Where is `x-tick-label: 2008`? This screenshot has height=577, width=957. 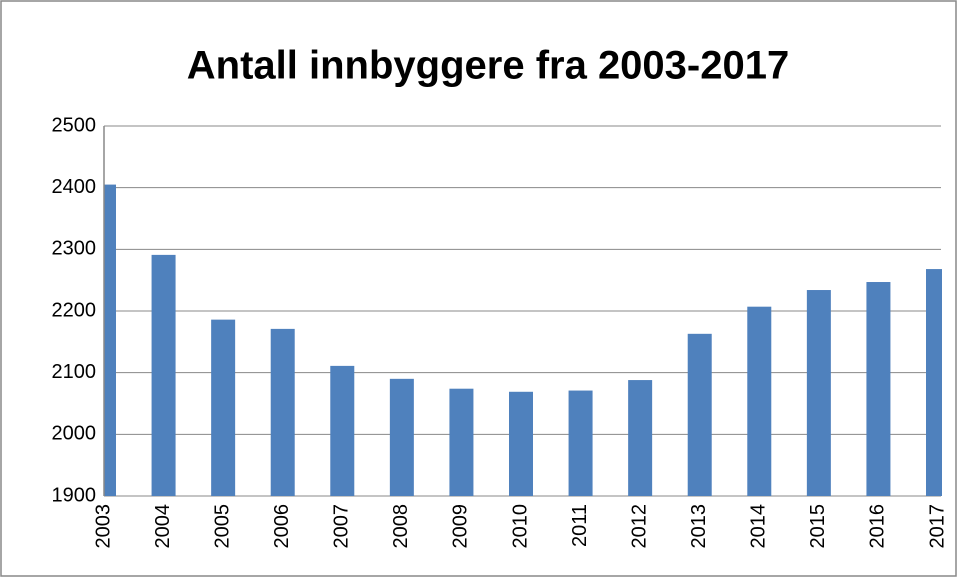
x-tick-label: 2008 is located at coordinates (401, 526).